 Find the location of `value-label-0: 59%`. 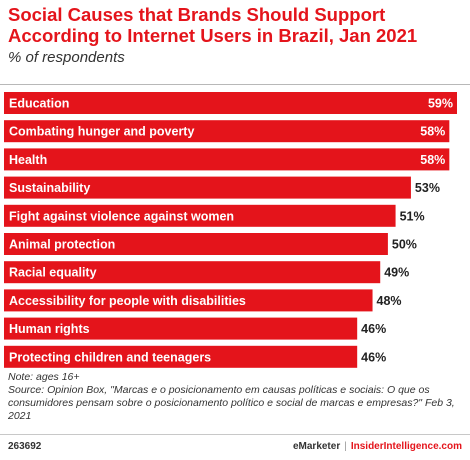

value-label-0: 59% is located at coordinates (440, 104).